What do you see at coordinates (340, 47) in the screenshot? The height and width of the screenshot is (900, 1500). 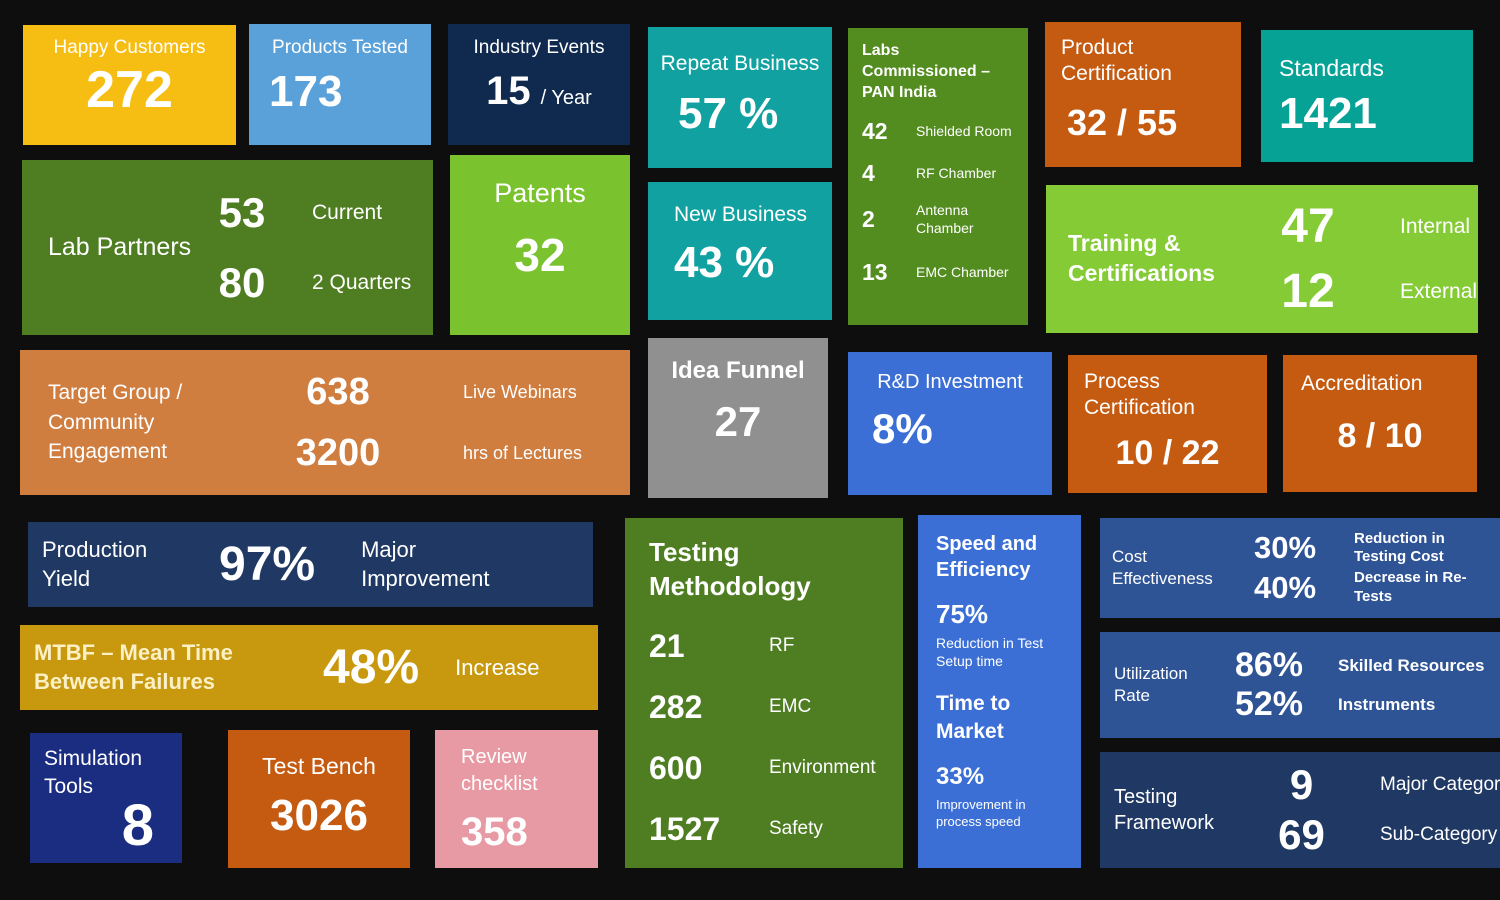 I see `products-tested-title: Products Tested` at bounding box center [340, 47].